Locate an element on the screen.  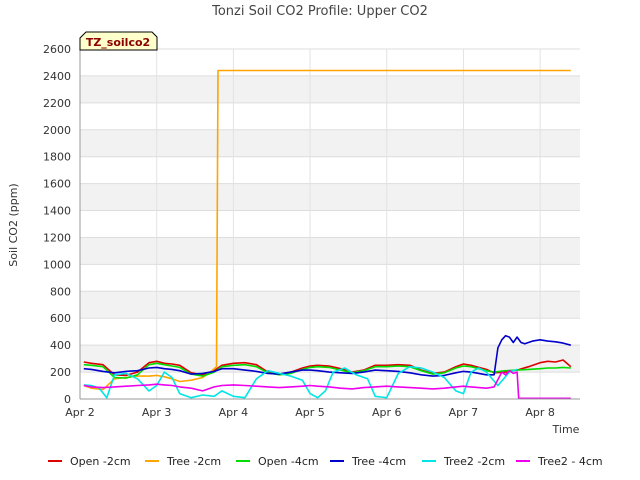
x-tick-label: Apr 8 is located at coordinates (540, 412).